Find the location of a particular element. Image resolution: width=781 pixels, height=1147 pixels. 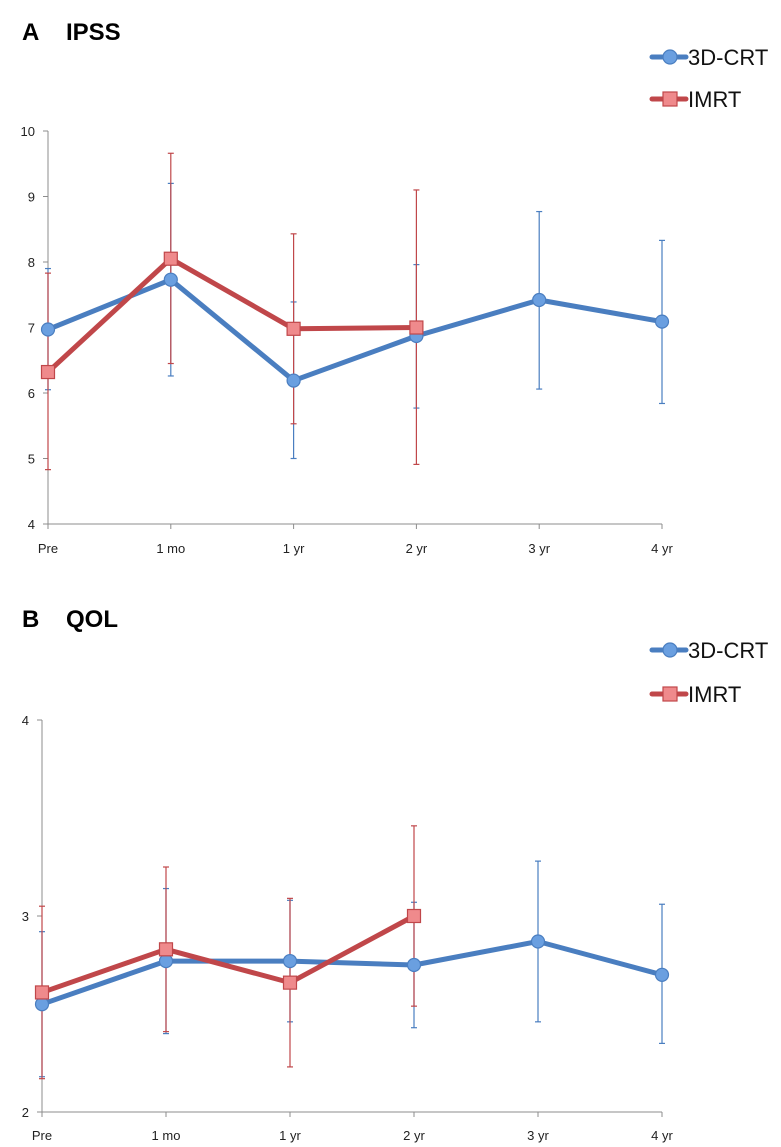

y-tick-label: 10 is located at coordinates (28, 131).